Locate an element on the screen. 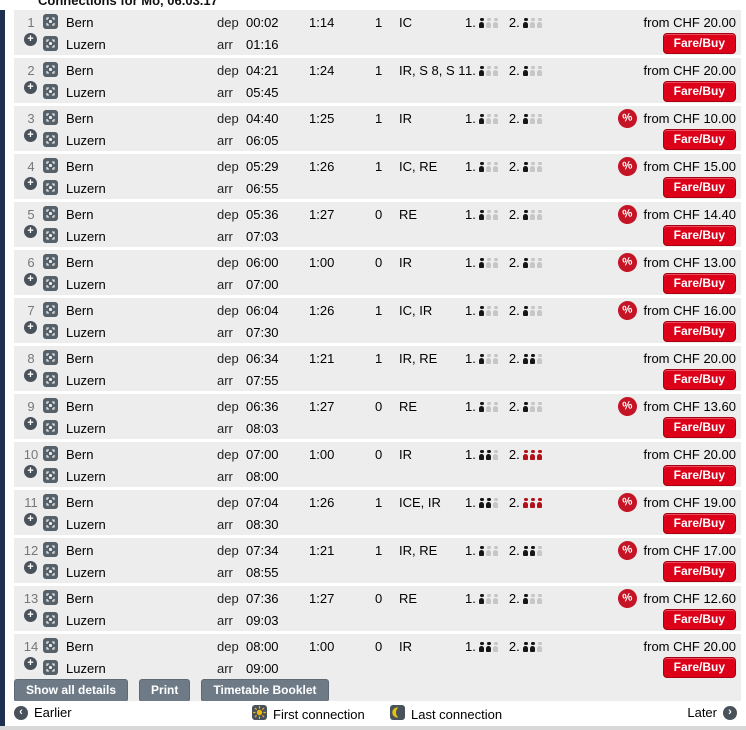 The height and width of the screenshot is (730, 746). connection-number: 11 is located at coordinates (31, 502).